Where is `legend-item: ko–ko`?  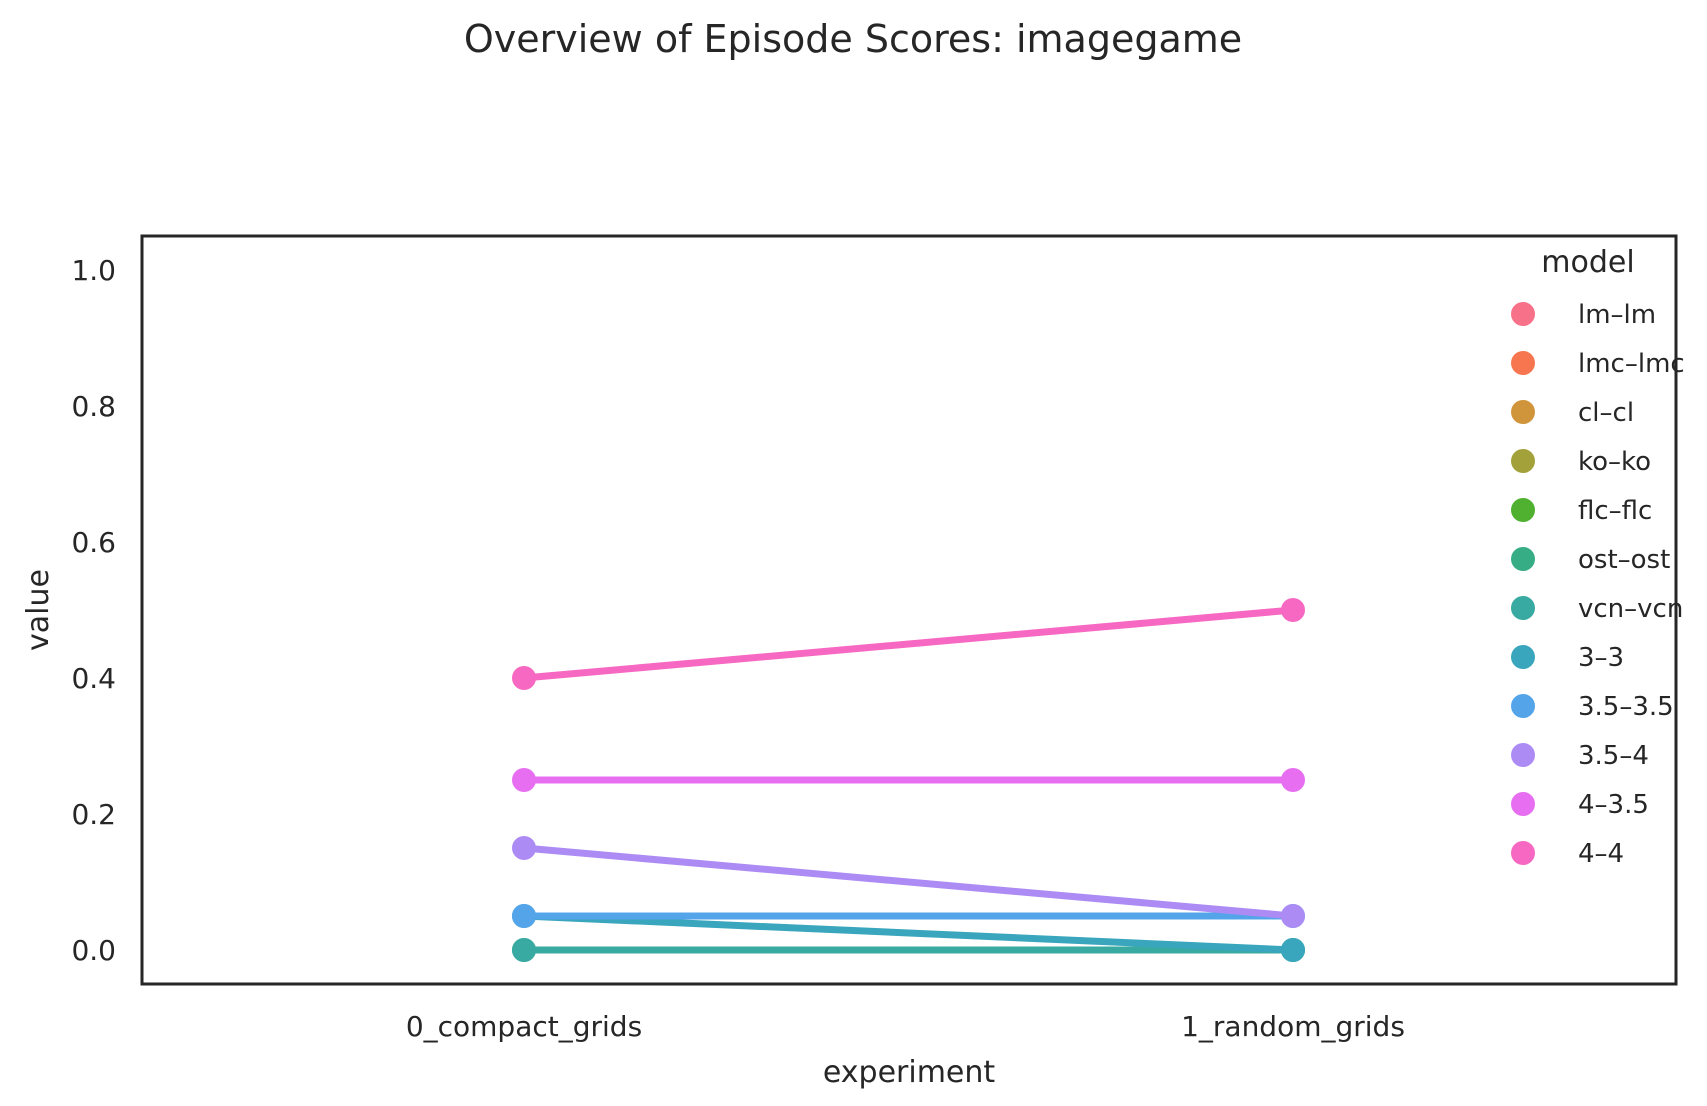 legend-item: ko–ko is located at coordinates (1581, 462).